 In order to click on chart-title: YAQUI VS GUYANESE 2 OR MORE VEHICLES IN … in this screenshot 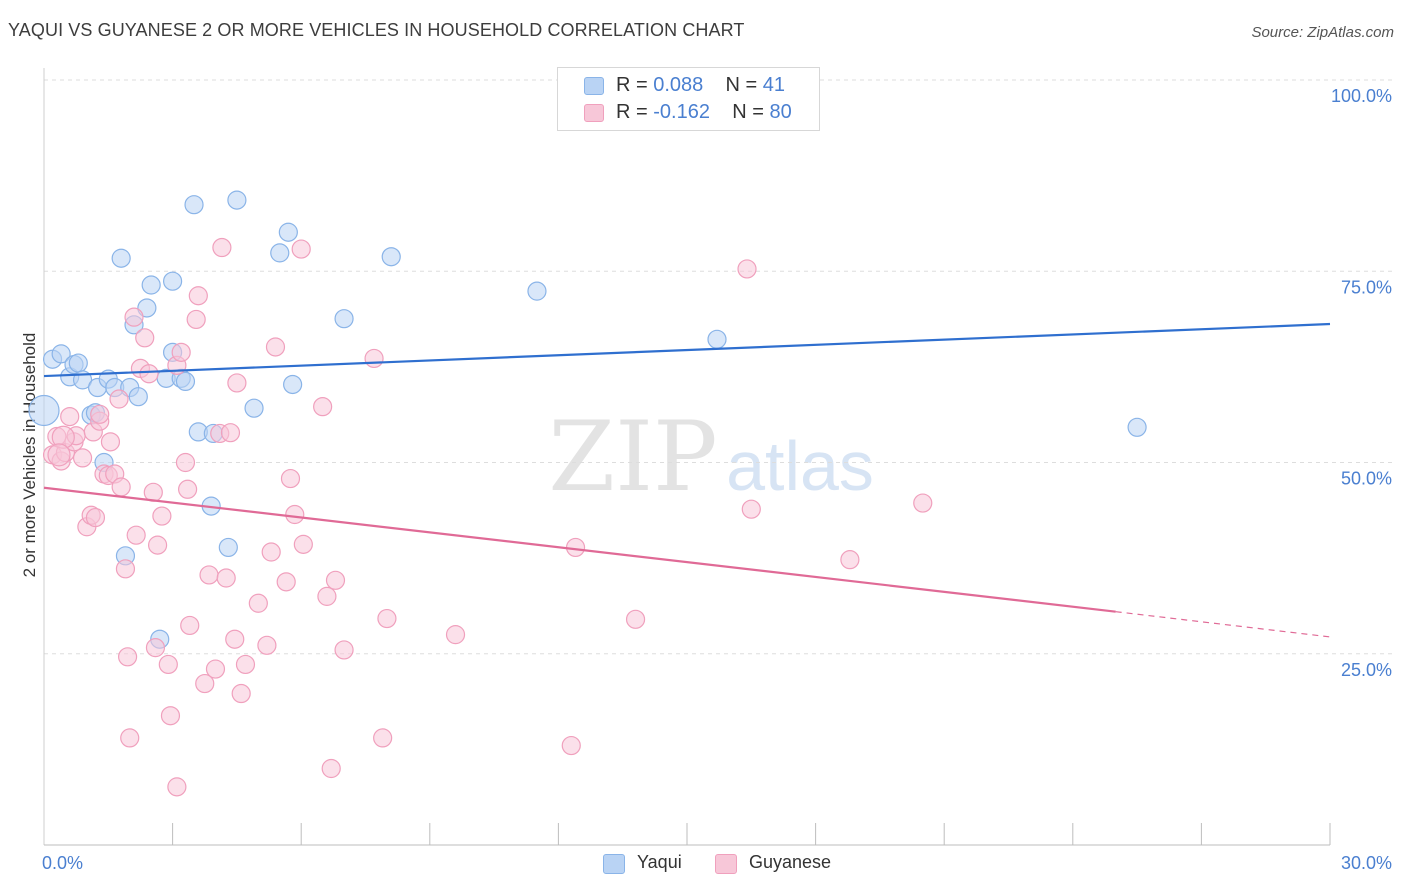, I will do `click(376, 30)`.